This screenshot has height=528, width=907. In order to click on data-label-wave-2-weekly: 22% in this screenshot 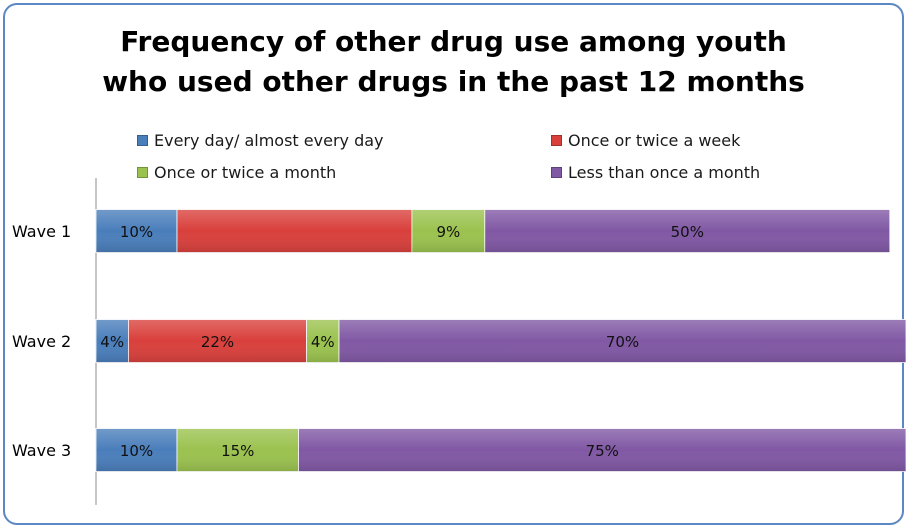, I will do `click(217, 342)`.